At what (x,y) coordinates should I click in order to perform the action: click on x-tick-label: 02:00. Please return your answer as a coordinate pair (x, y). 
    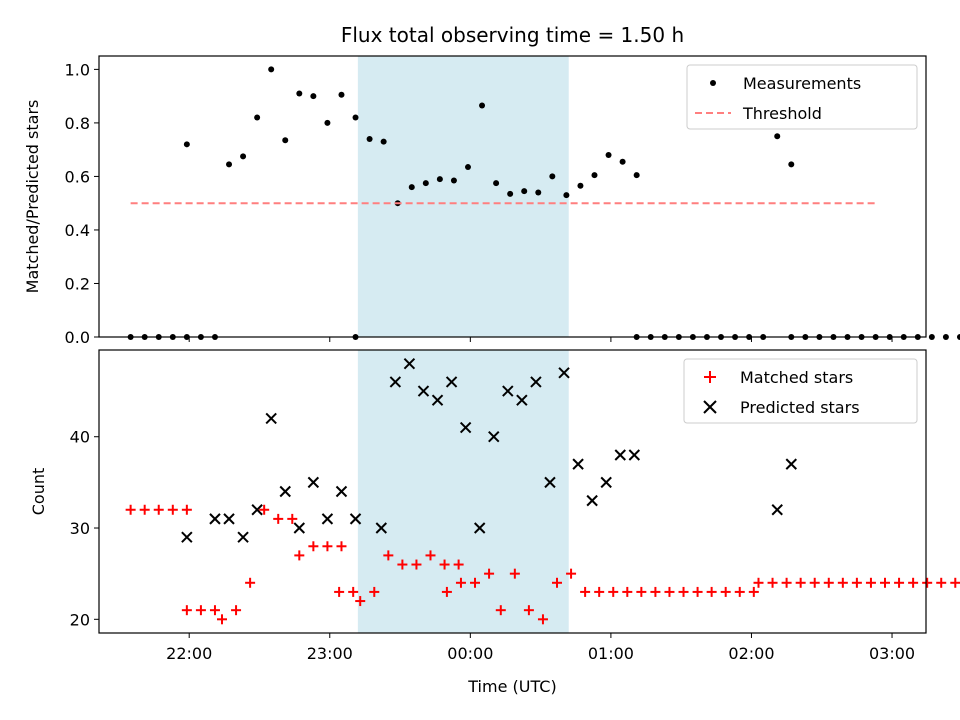
    Looking at the image, I should click on (751, 653).